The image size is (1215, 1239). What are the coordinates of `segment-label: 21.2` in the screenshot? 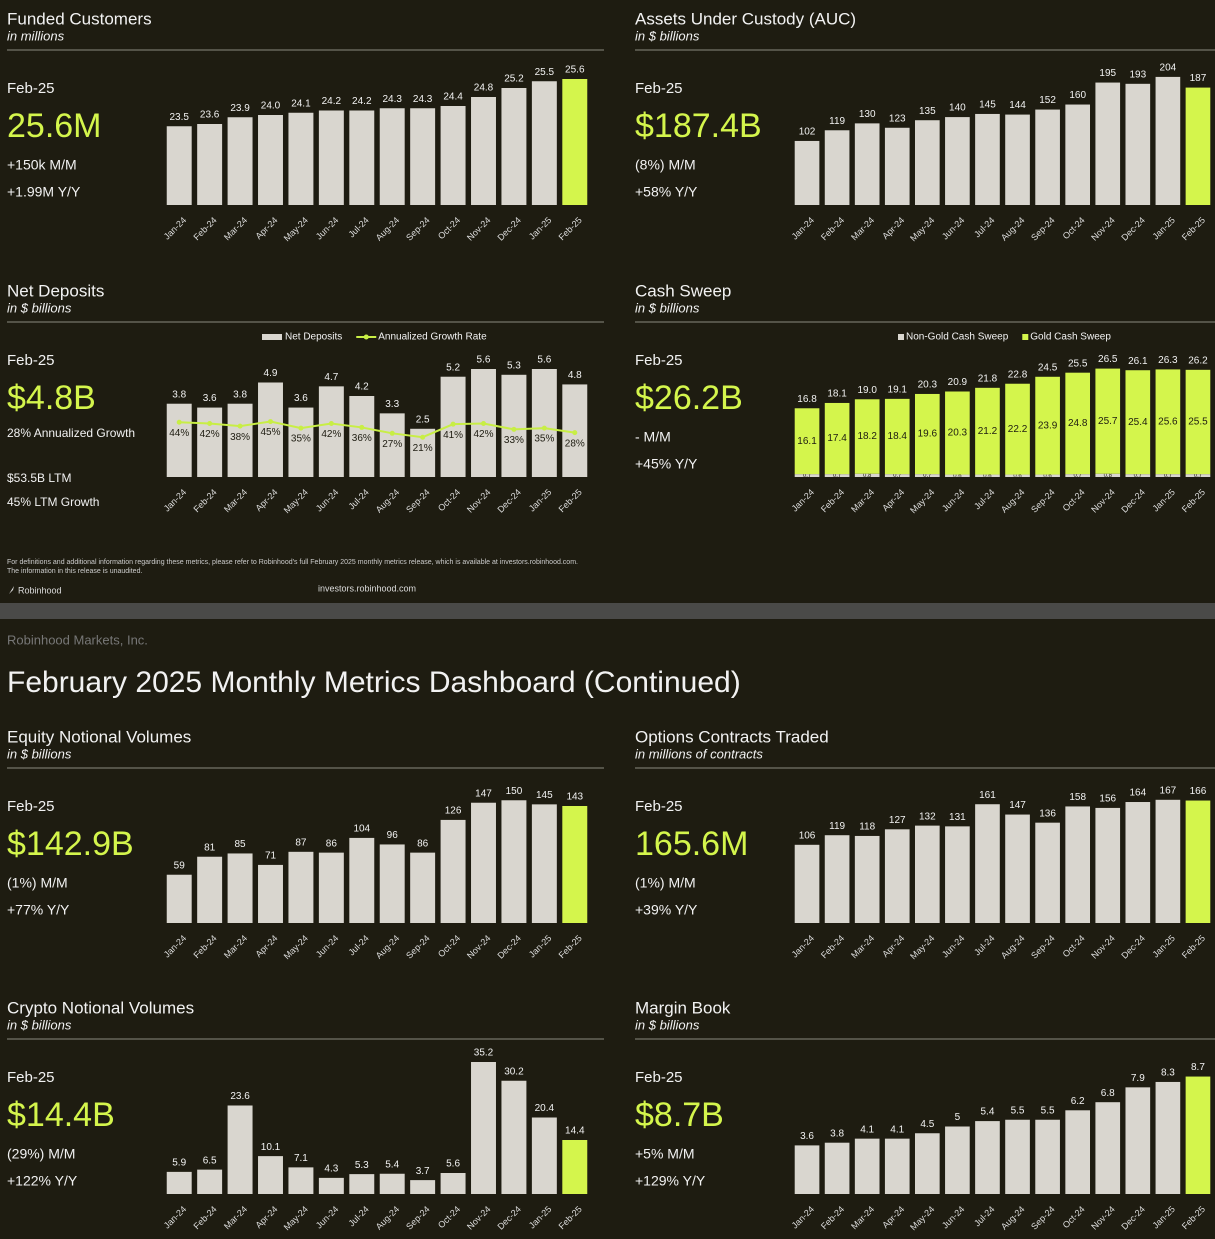 It's located at (988, 431).